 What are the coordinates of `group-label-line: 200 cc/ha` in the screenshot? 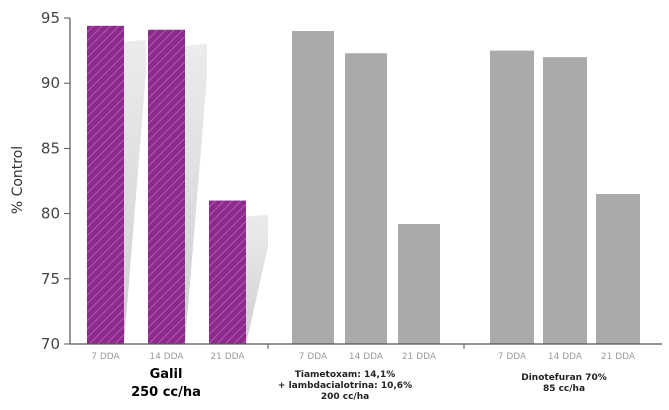 It's located at (345, 397).